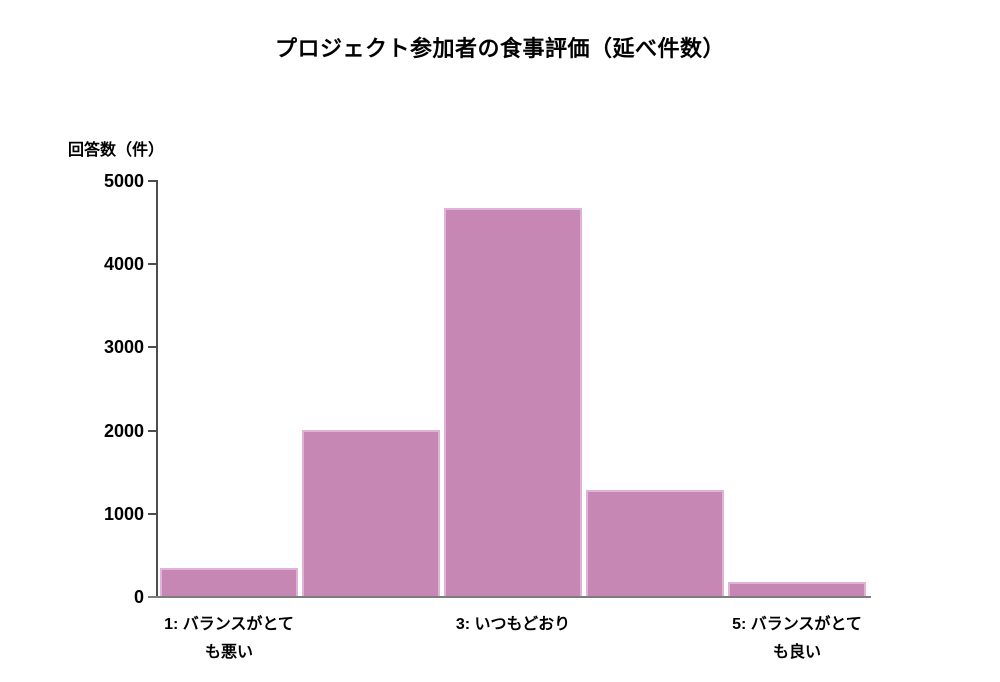 Image resolution: width=1000 pixels, height=682 pixels. What do you see at coordinates (499, 48) in the screenshot?
I see `chart-title: プロジェクト参加者の食事評価（延べ件数）` at bounding box center [499, 48].